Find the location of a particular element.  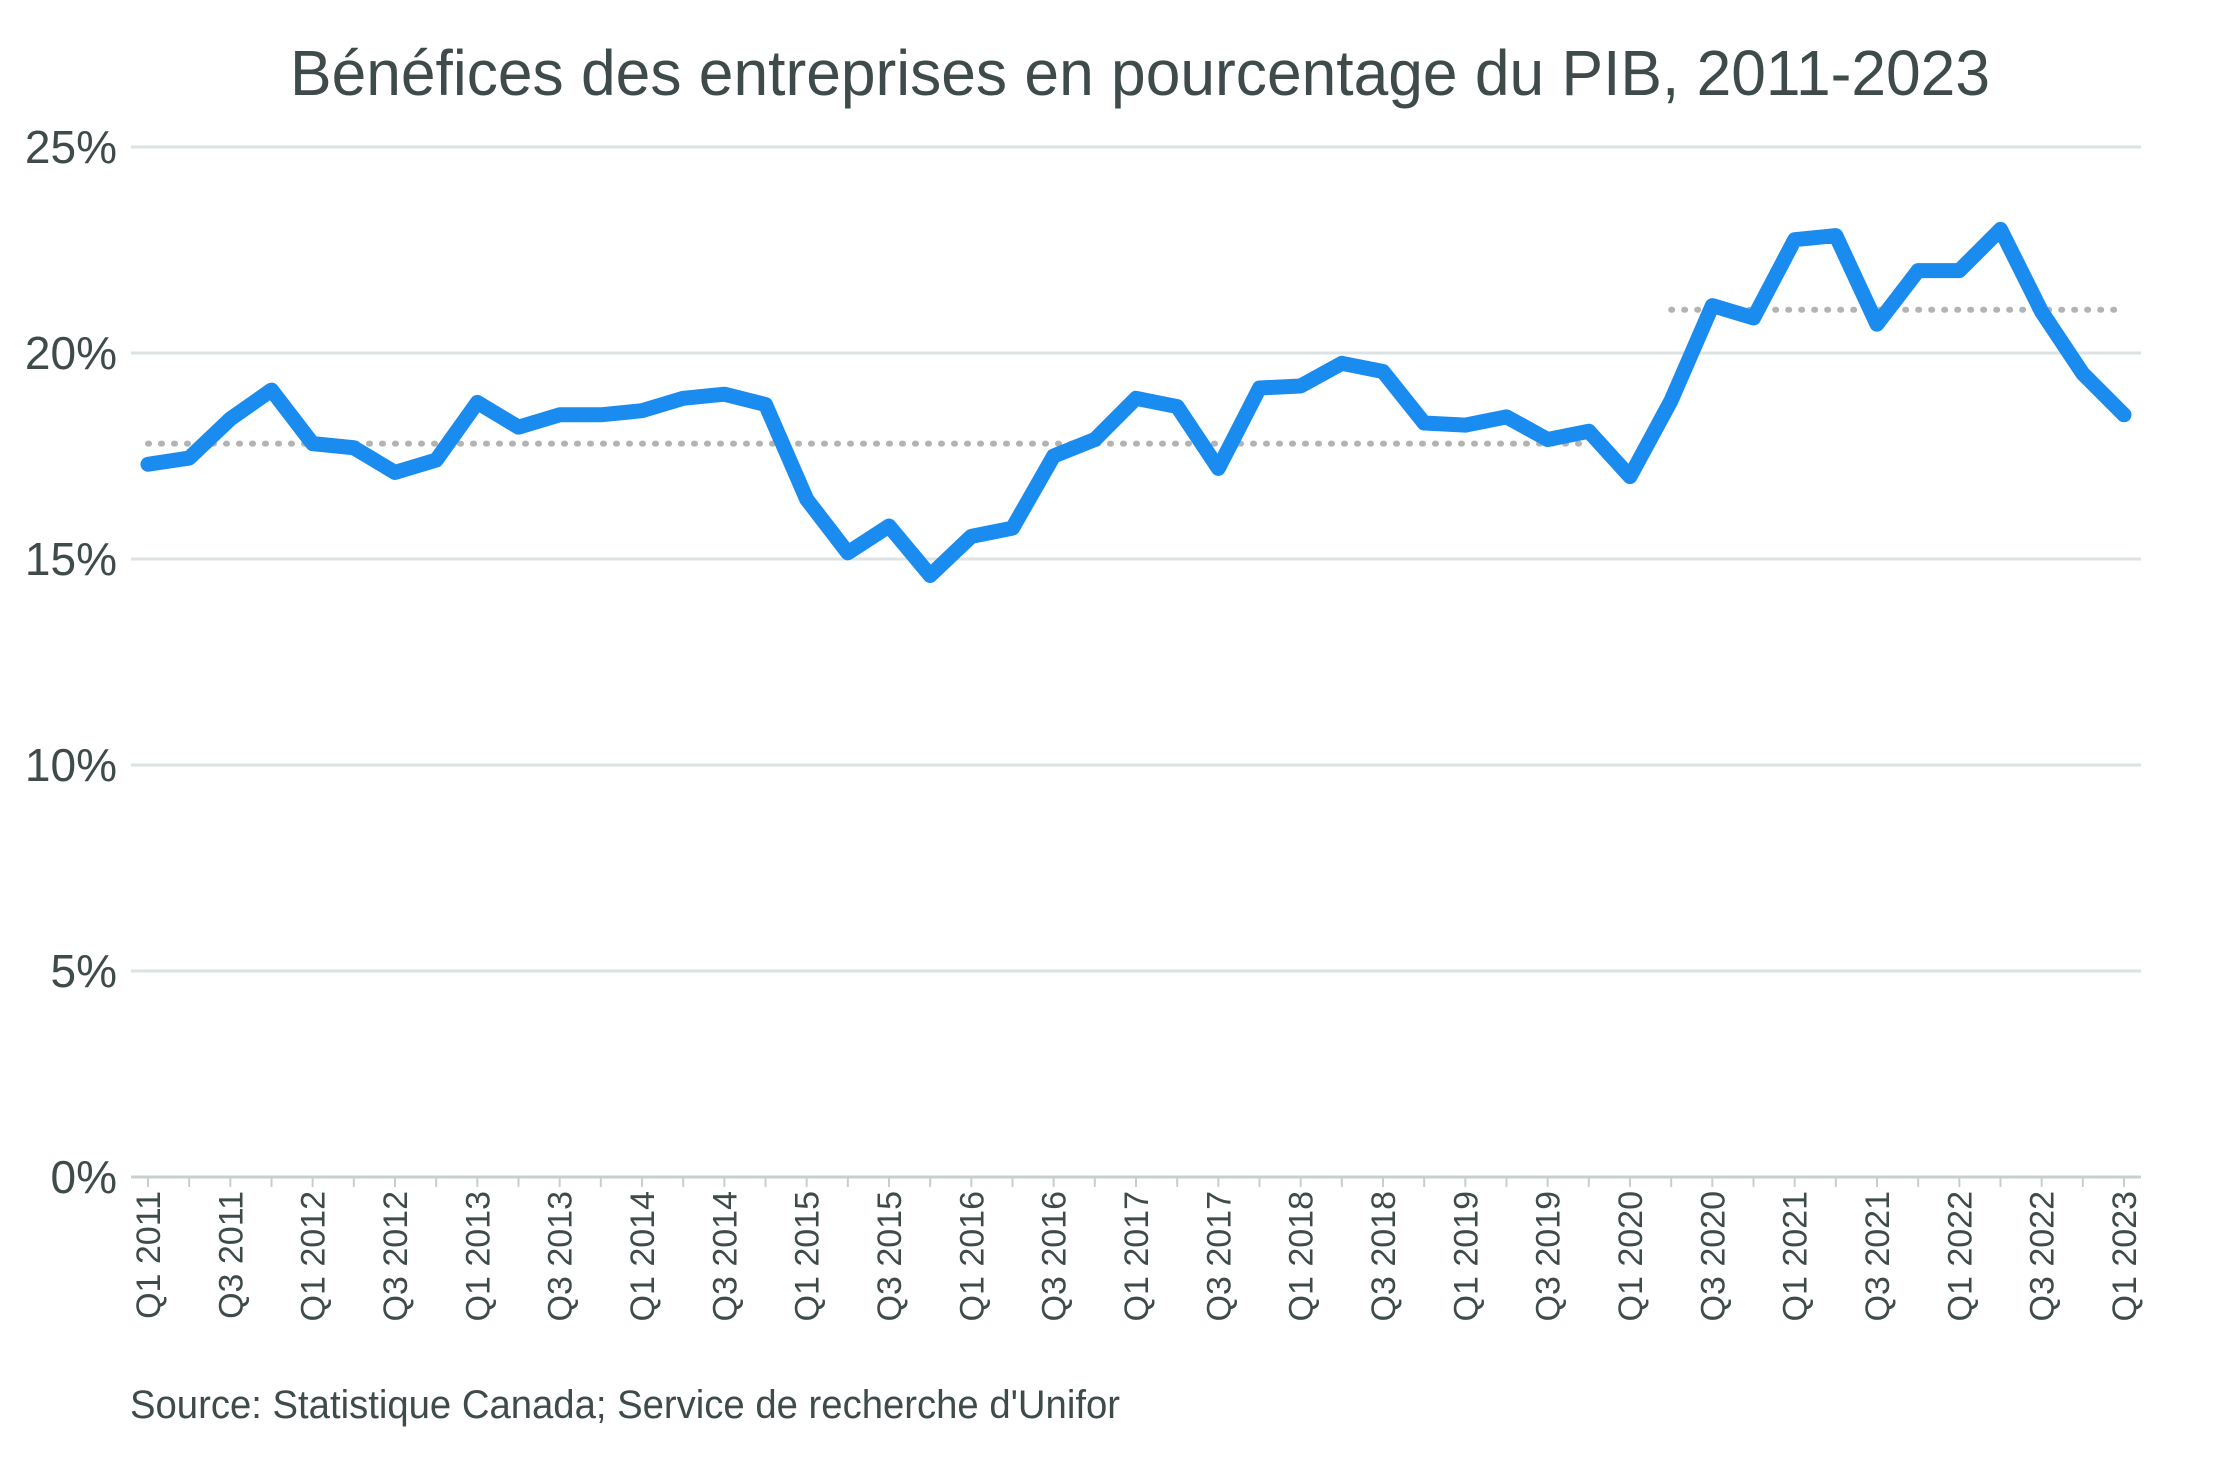

x-tick-label: Q1 2018 is located at coordinates (1302, 1256).